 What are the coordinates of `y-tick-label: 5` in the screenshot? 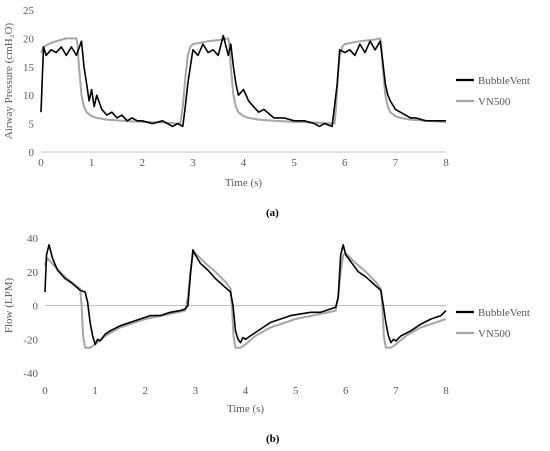 It's located at (32, 125).